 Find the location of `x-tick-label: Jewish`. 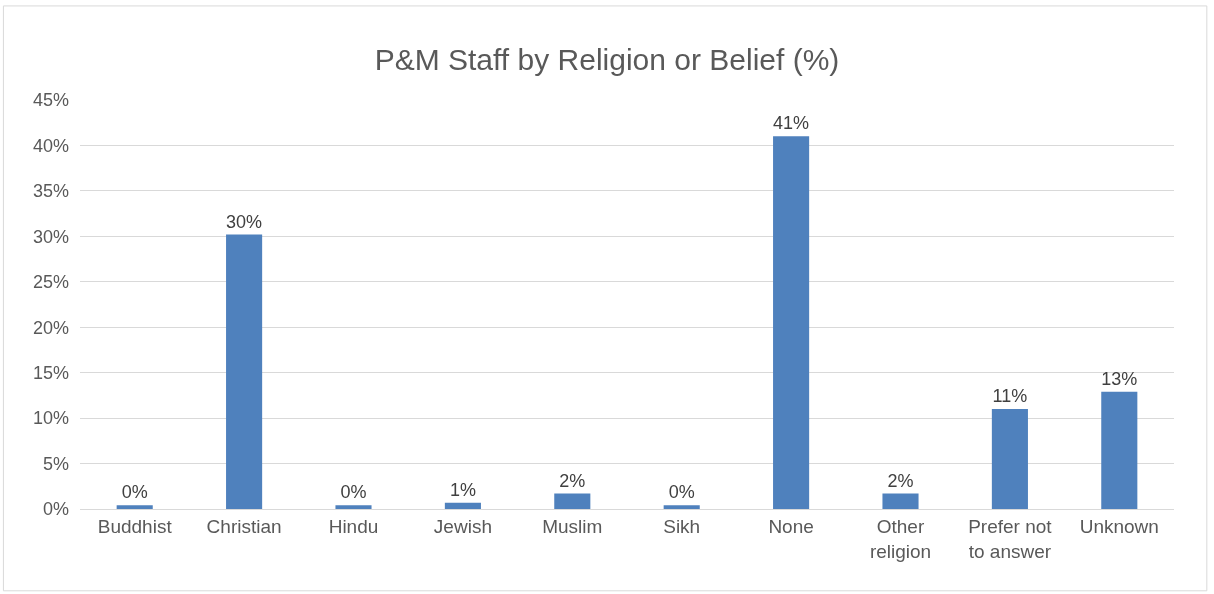

x-tick-label: Jewish is located at coordinates (462, 526).